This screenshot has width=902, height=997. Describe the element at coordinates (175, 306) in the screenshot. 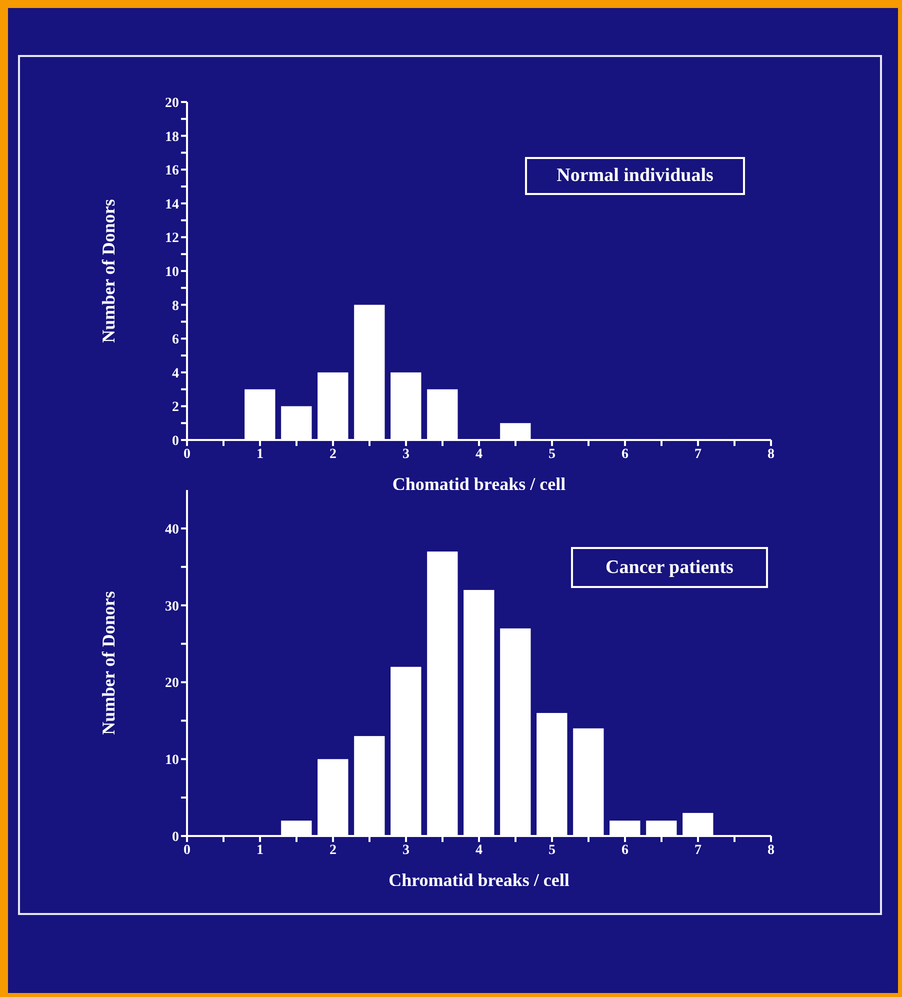

I see `y-tick-label: 8` at that location.